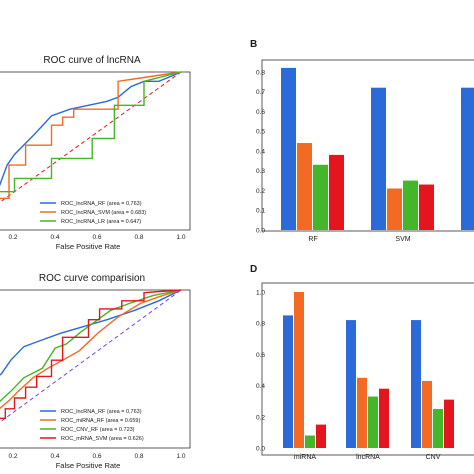 This screenshot has height=474, width=474. Describe the element at coordinates (92, 278) in the screenshot. I see `panel-c-title: ROC curve comparision` at that location.